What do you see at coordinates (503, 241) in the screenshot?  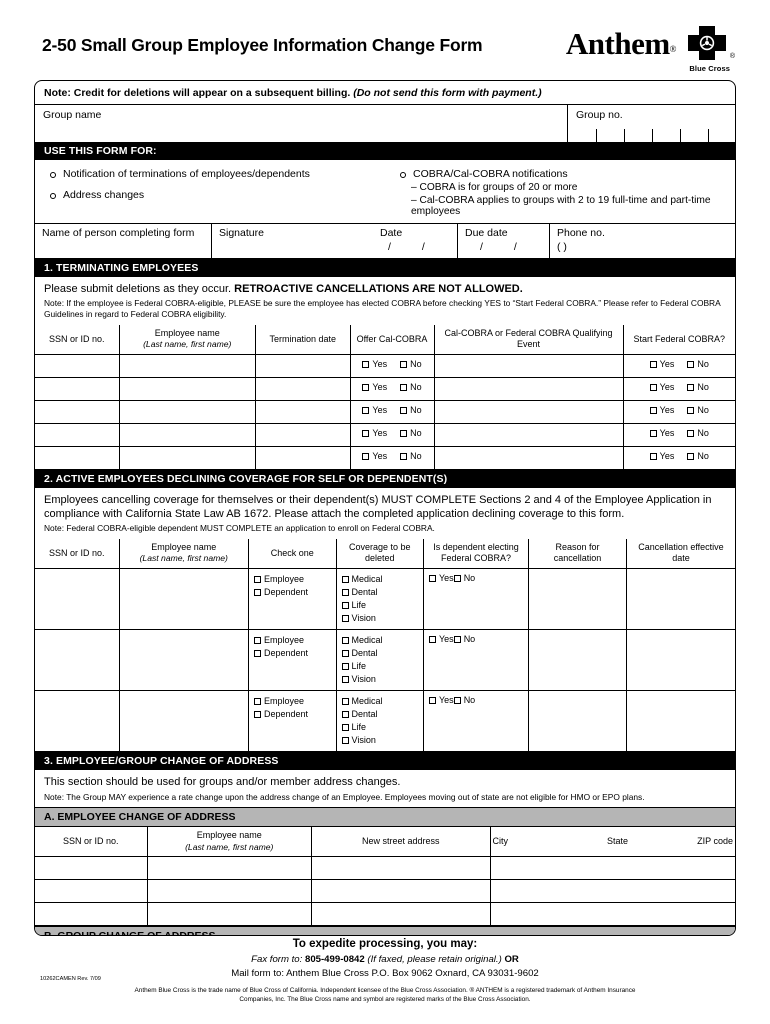 I see `due-date-field: Due date / /` at bounding box center [503, 241].